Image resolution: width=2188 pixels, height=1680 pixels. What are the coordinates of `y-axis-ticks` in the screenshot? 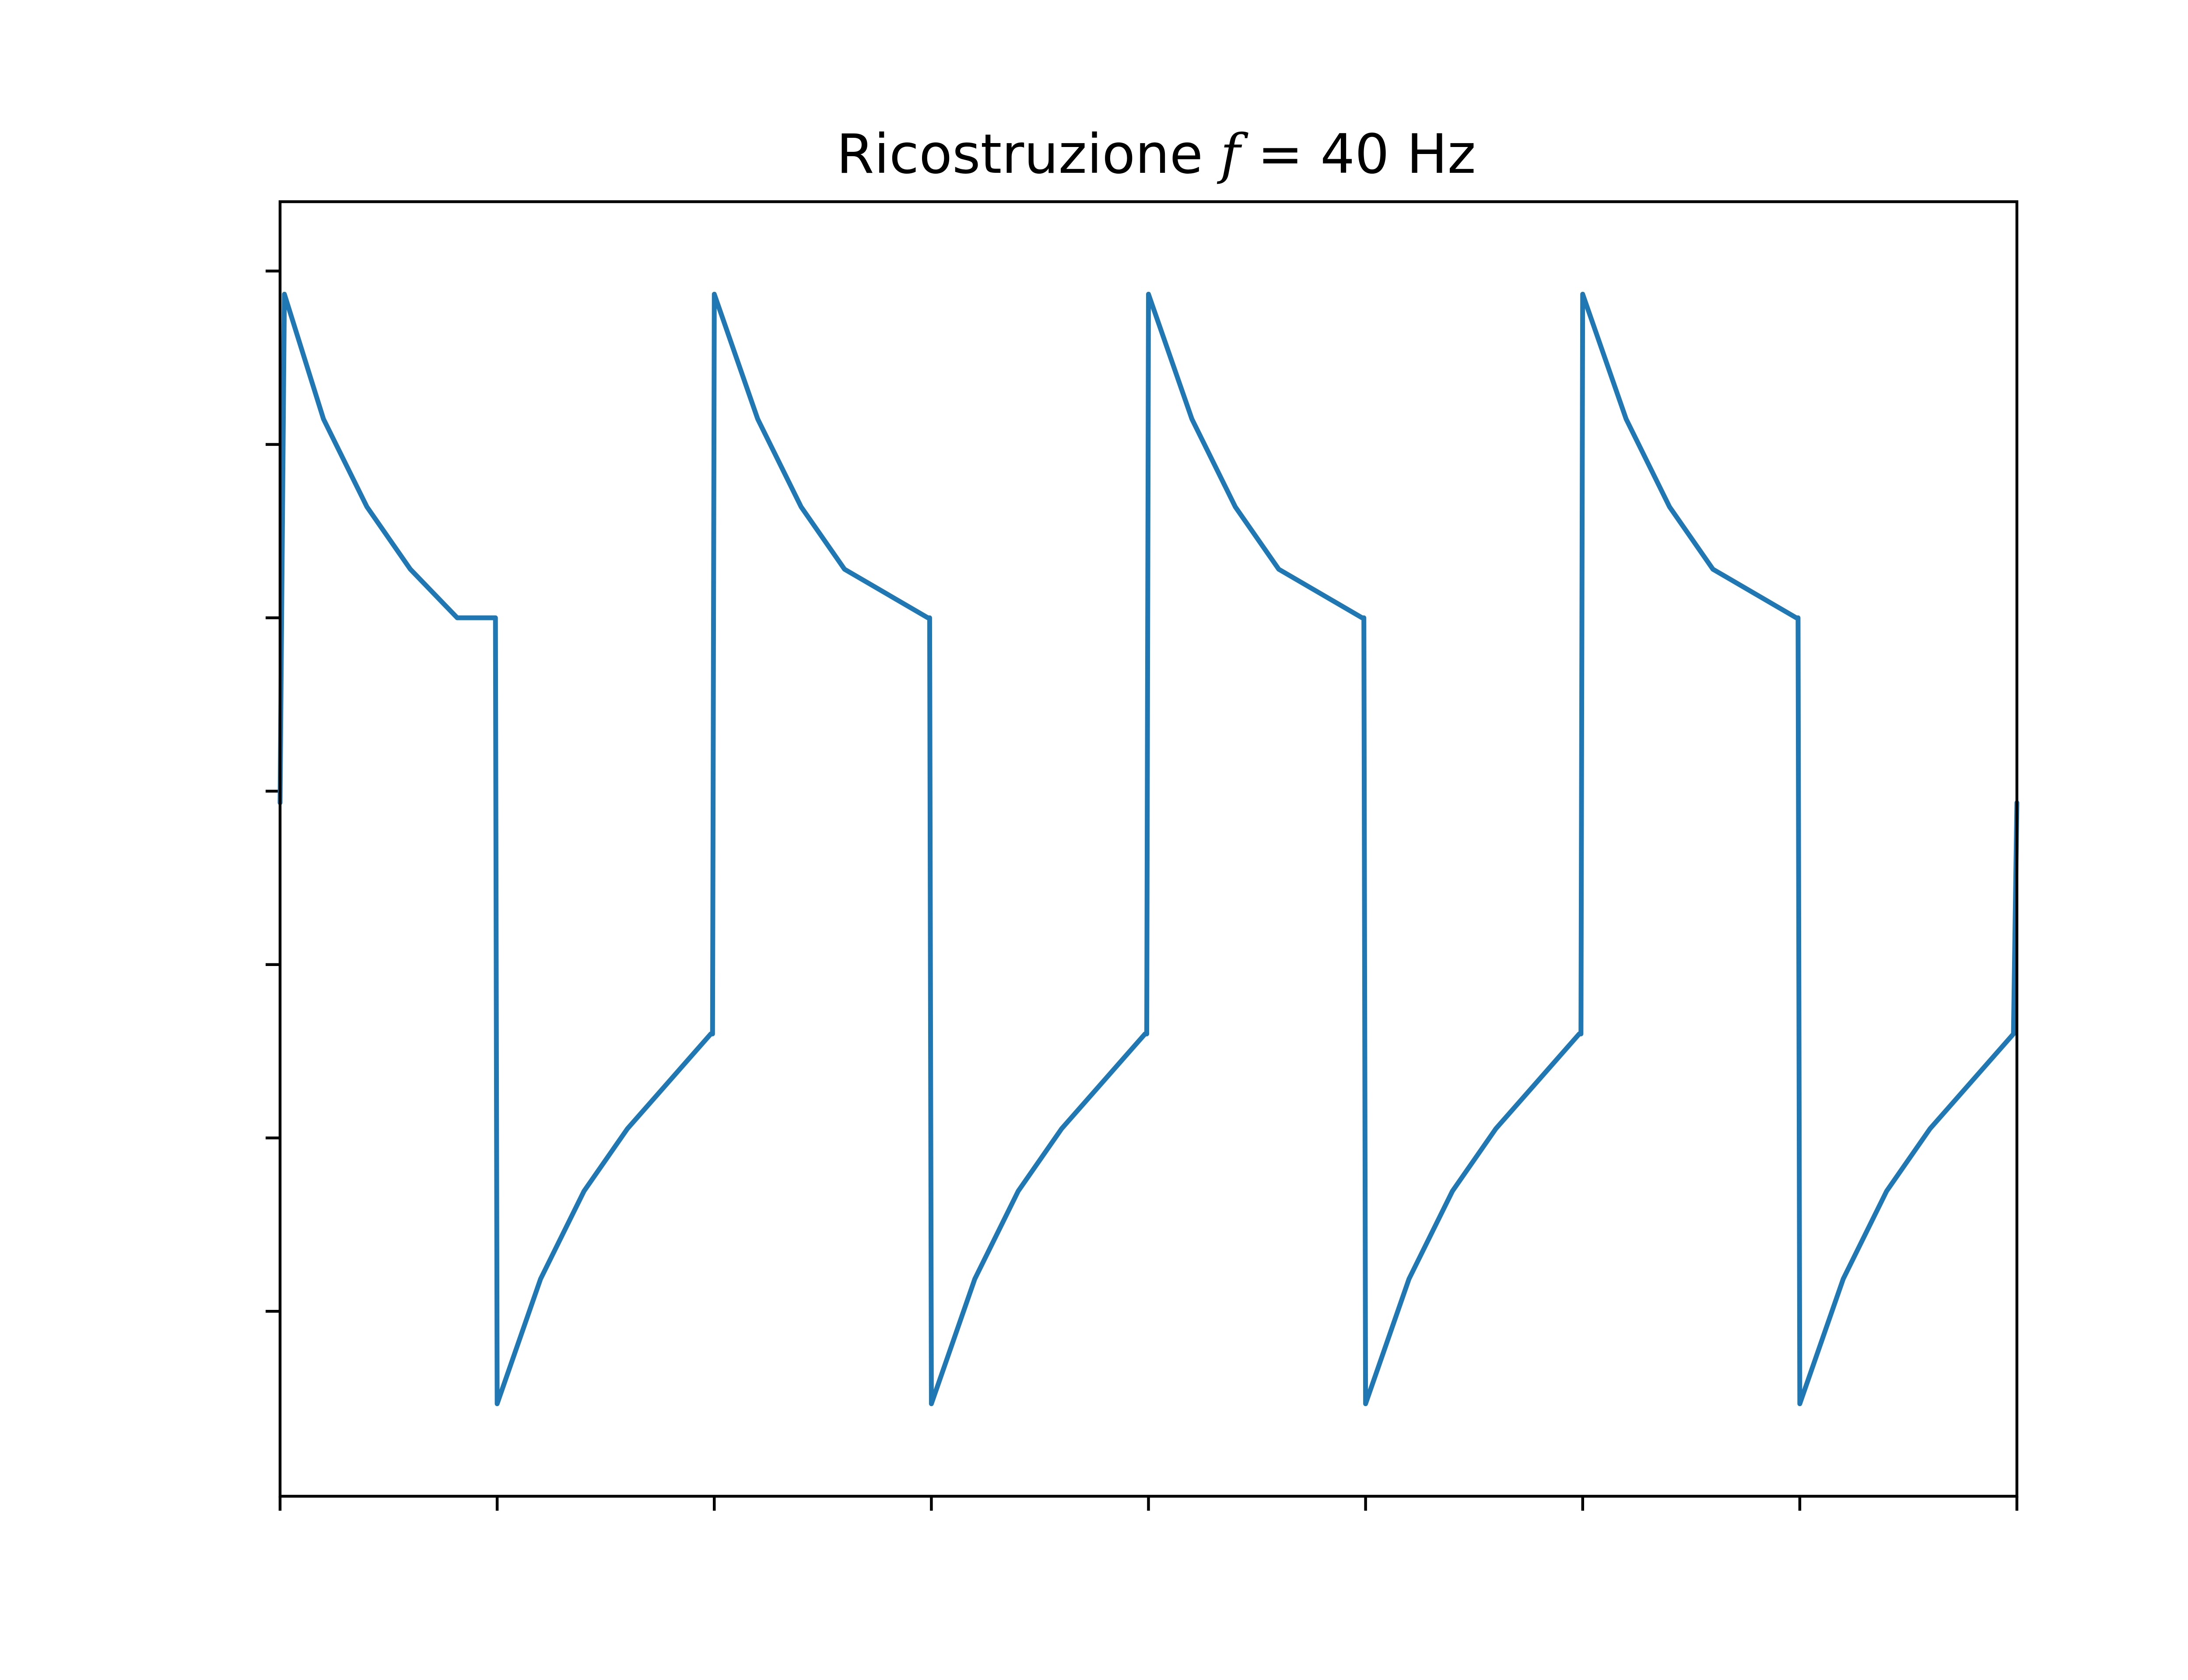 It's located at (273, 791).